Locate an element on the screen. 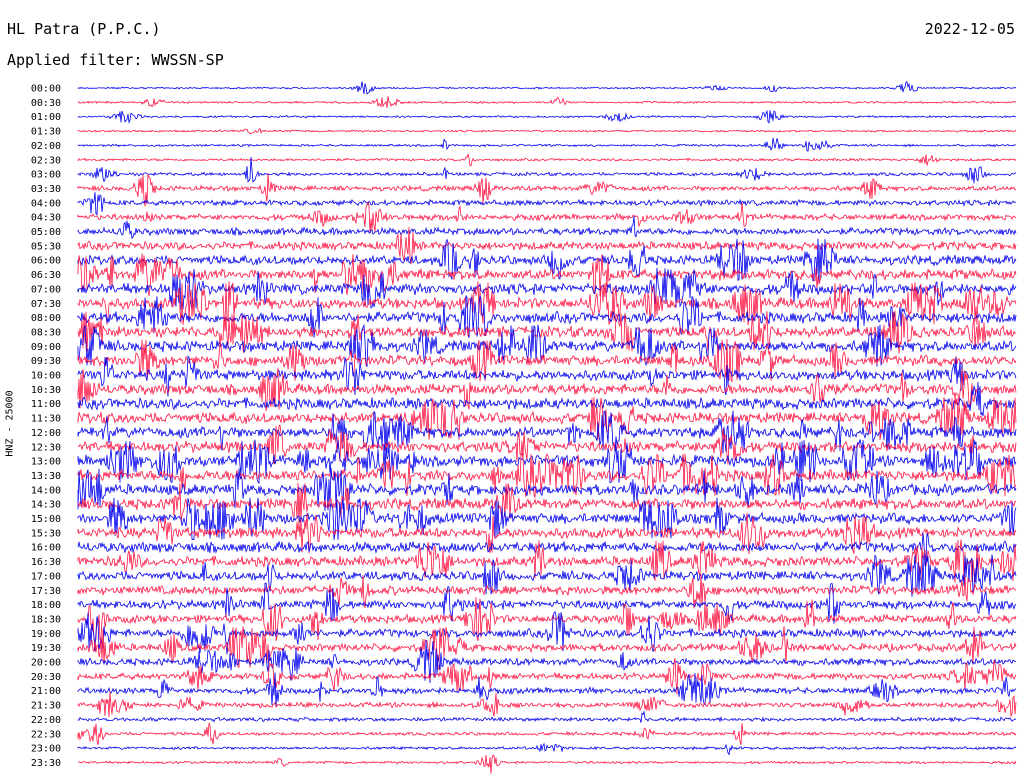  row-time-label: 04:00 is located at coordinates (46, 203).